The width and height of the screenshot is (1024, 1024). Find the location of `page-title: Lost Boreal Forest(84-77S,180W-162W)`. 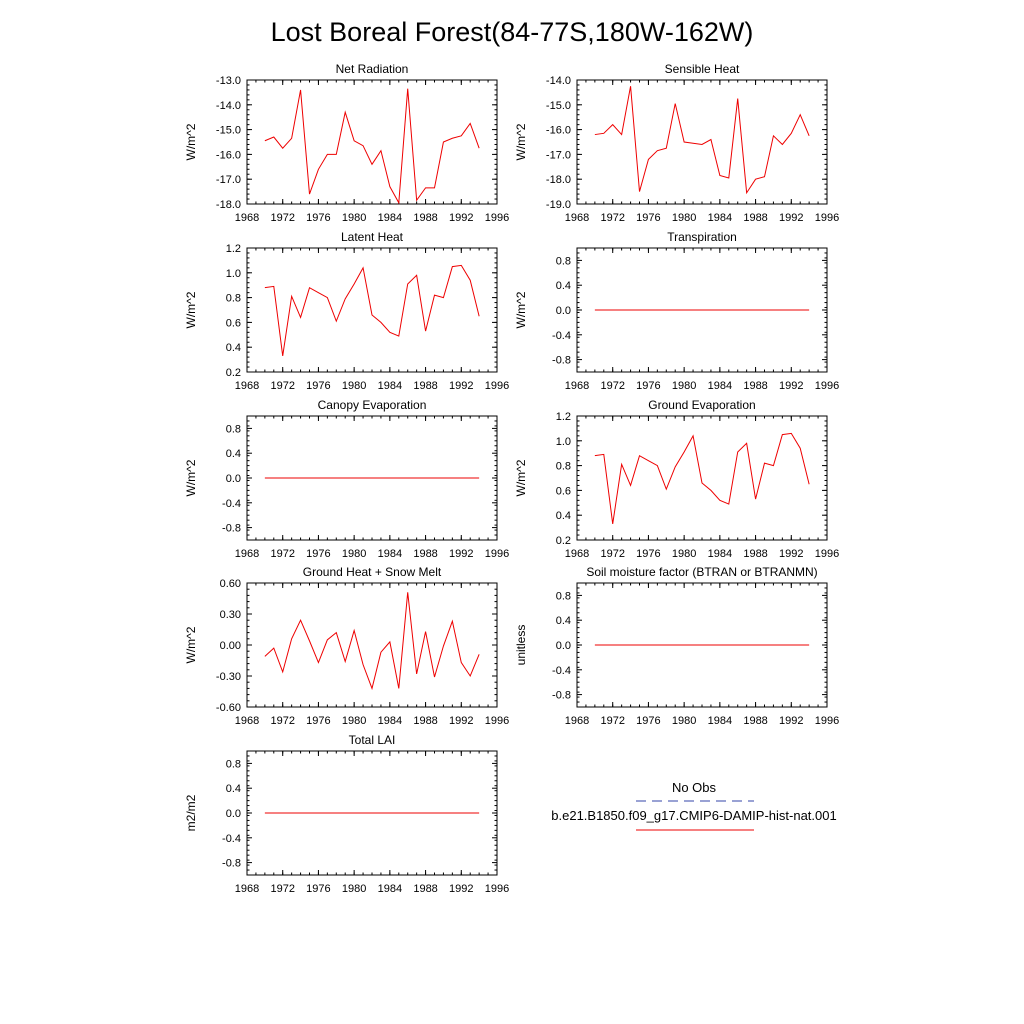

page-title: Lost Boreal Forest(84-77S,180W-162W) is located at coordinates (512, 32).